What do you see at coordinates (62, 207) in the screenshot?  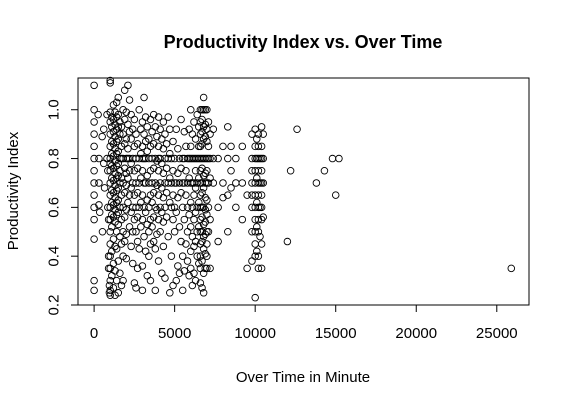 I see `y-axis: 0.2 0.4 0.6 0.8 1.0` at bounding box center [62, 207].